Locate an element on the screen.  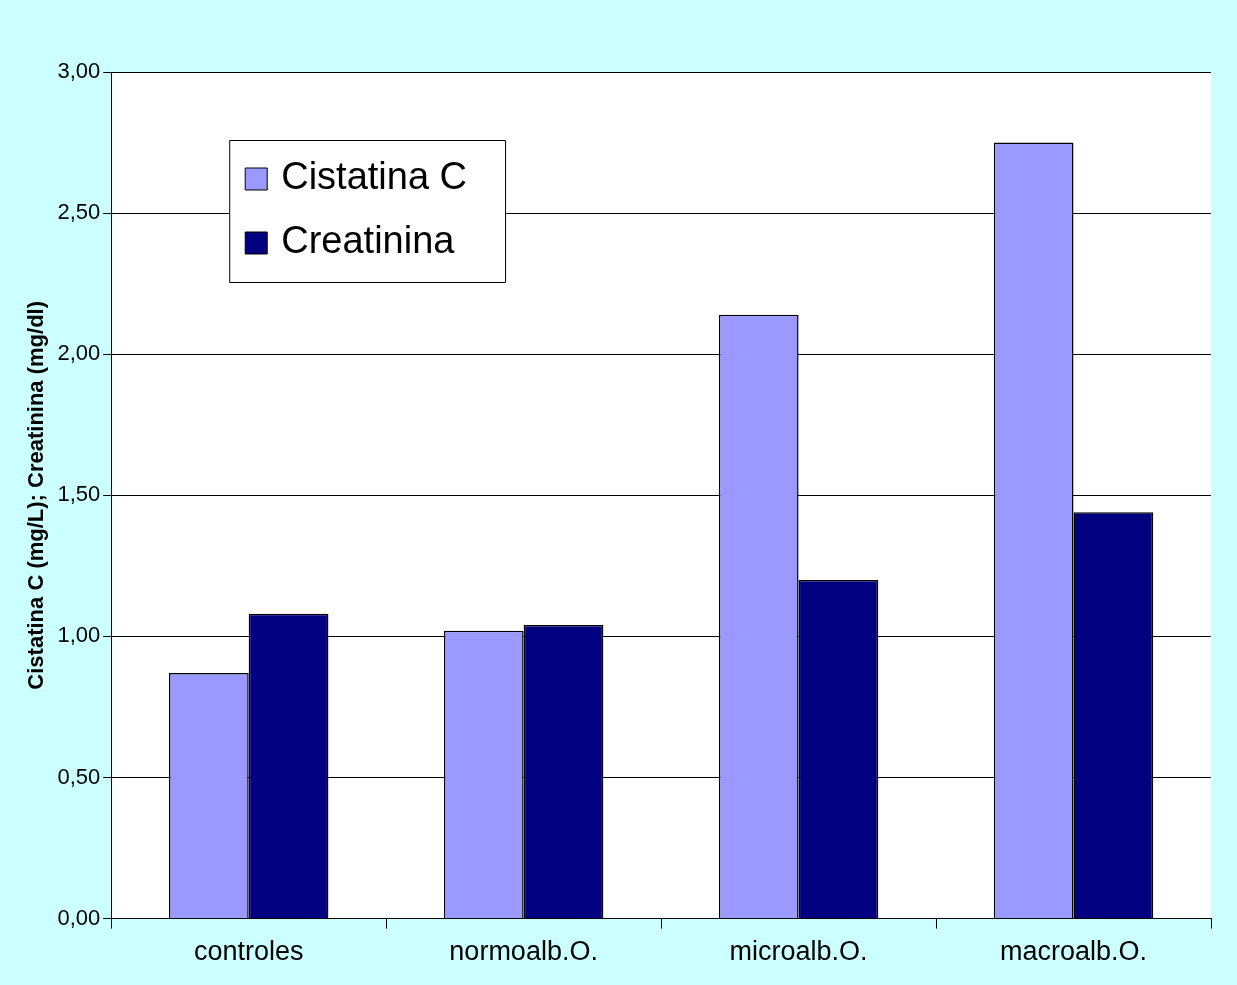
y-tick-label: 0,50 is located at coordinates (79, 776).